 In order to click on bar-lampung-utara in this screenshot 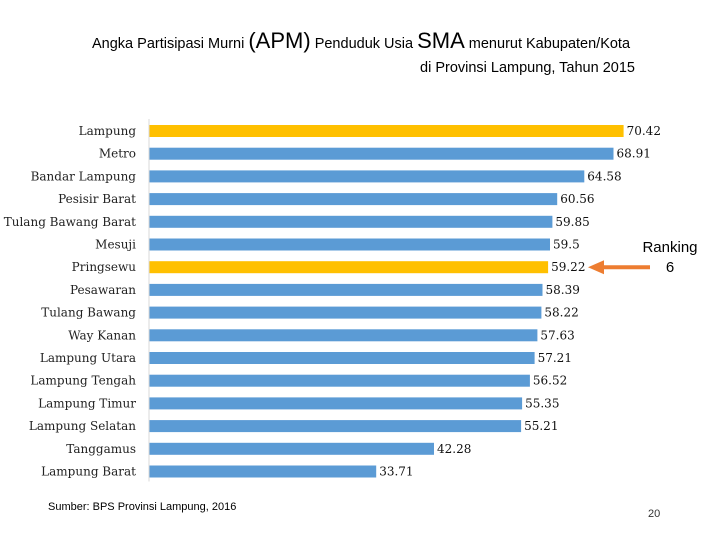, I will do `click(342, 358)`.